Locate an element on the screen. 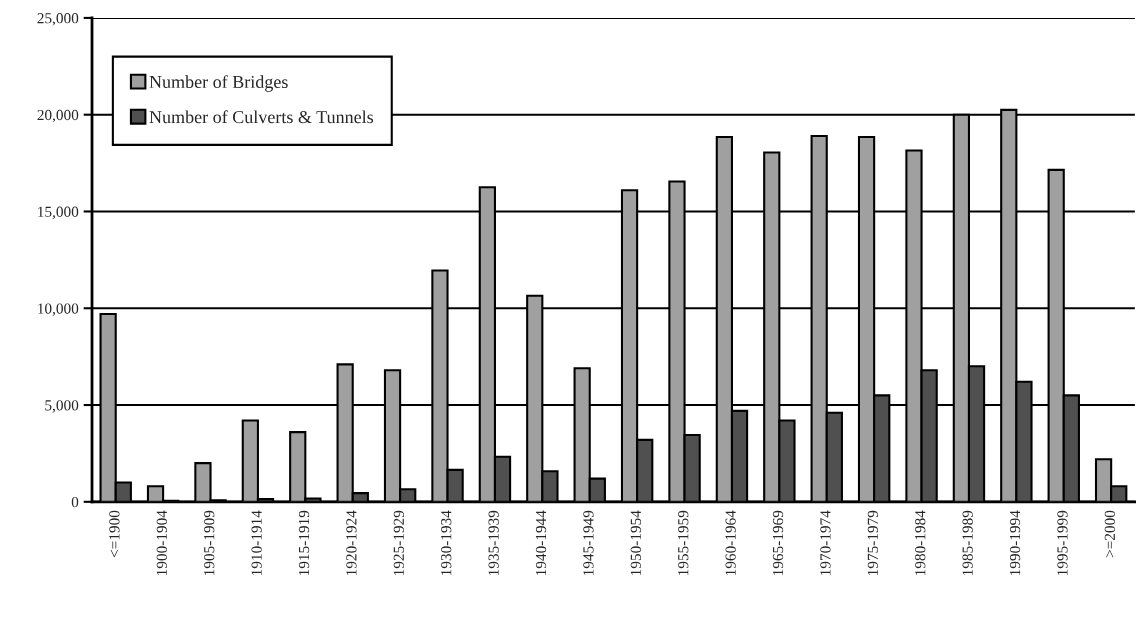 Image resolution: width=1136 pixels, height=618 pixels. x-tick-label: <=1900 is located at coordinates (114, 534).